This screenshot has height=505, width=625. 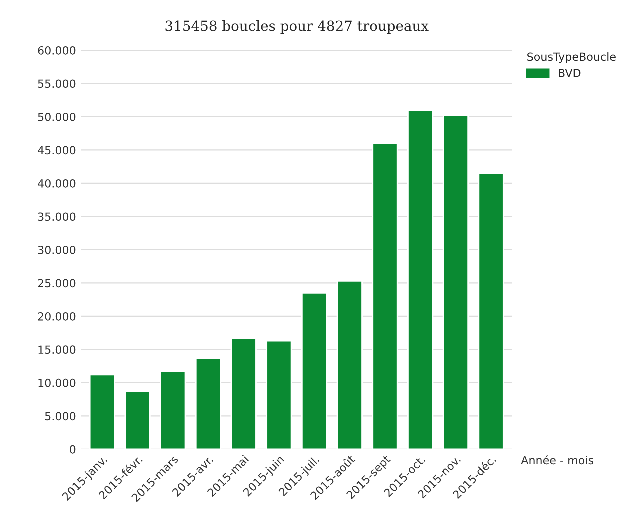 What do you see at coordinates (572, 58) in the screenshot?
I see `legend-title: SousTypeBoucle` at bounding box center [572, 58].